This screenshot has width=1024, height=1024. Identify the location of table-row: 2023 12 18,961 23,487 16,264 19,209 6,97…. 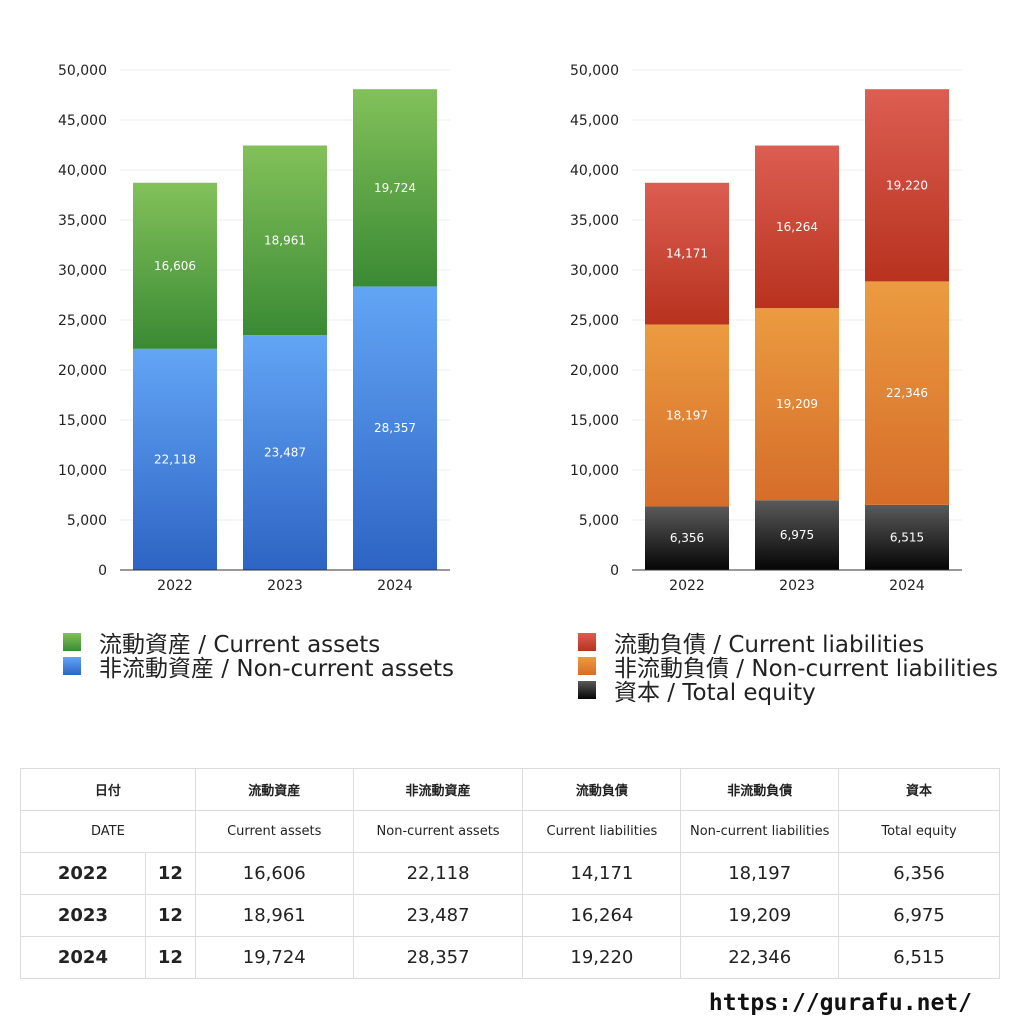
(510, 915).